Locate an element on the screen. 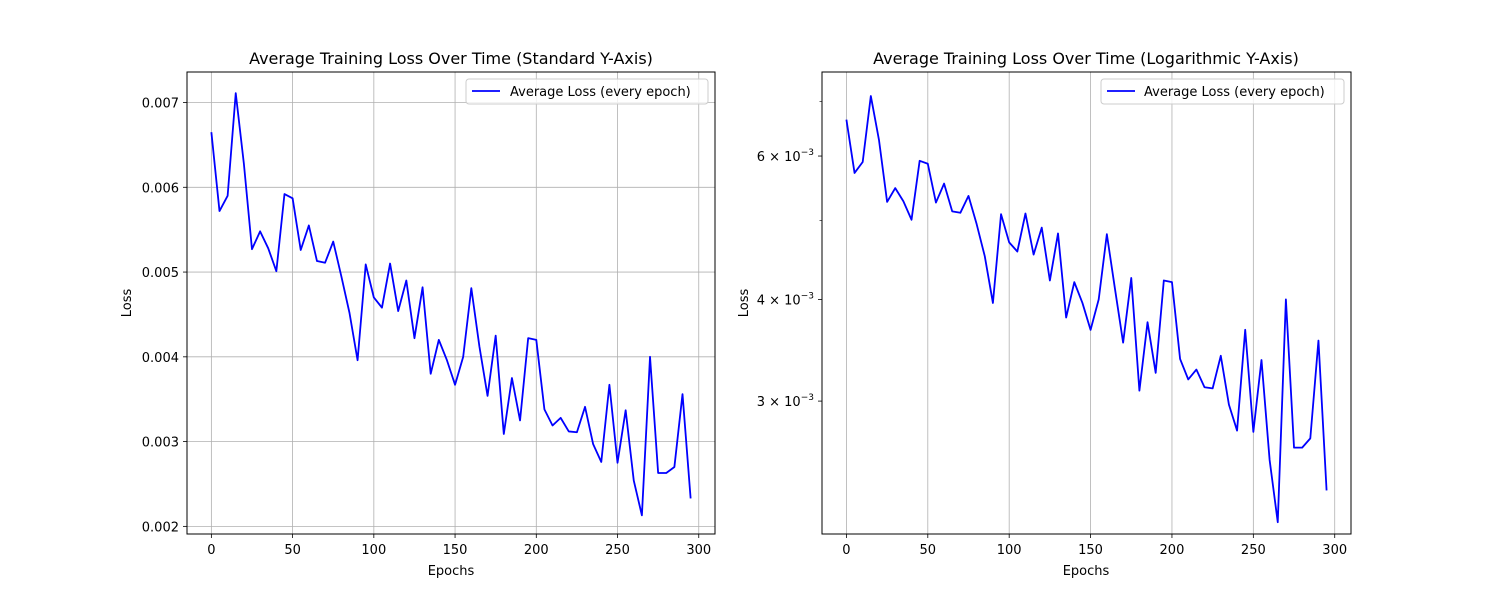 This screenshot has width=1500, height=600. y-tick-label: 3 × 10⁻³ is located at coordinates (785, 401).